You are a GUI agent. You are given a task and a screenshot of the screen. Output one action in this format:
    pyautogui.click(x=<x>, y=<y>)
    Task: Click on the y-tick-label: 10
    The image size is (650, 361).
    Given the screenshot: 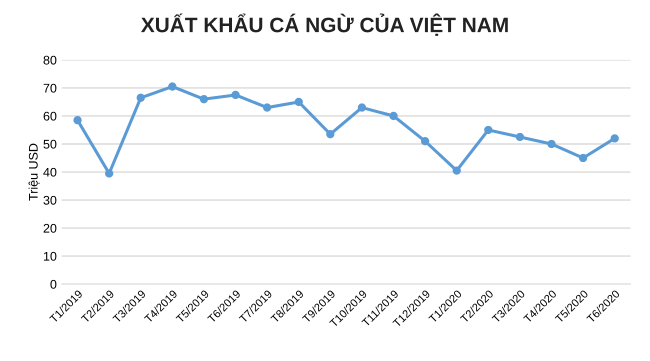 What is the action you would take?
    pyautogui.click(x=50, y=256)
    